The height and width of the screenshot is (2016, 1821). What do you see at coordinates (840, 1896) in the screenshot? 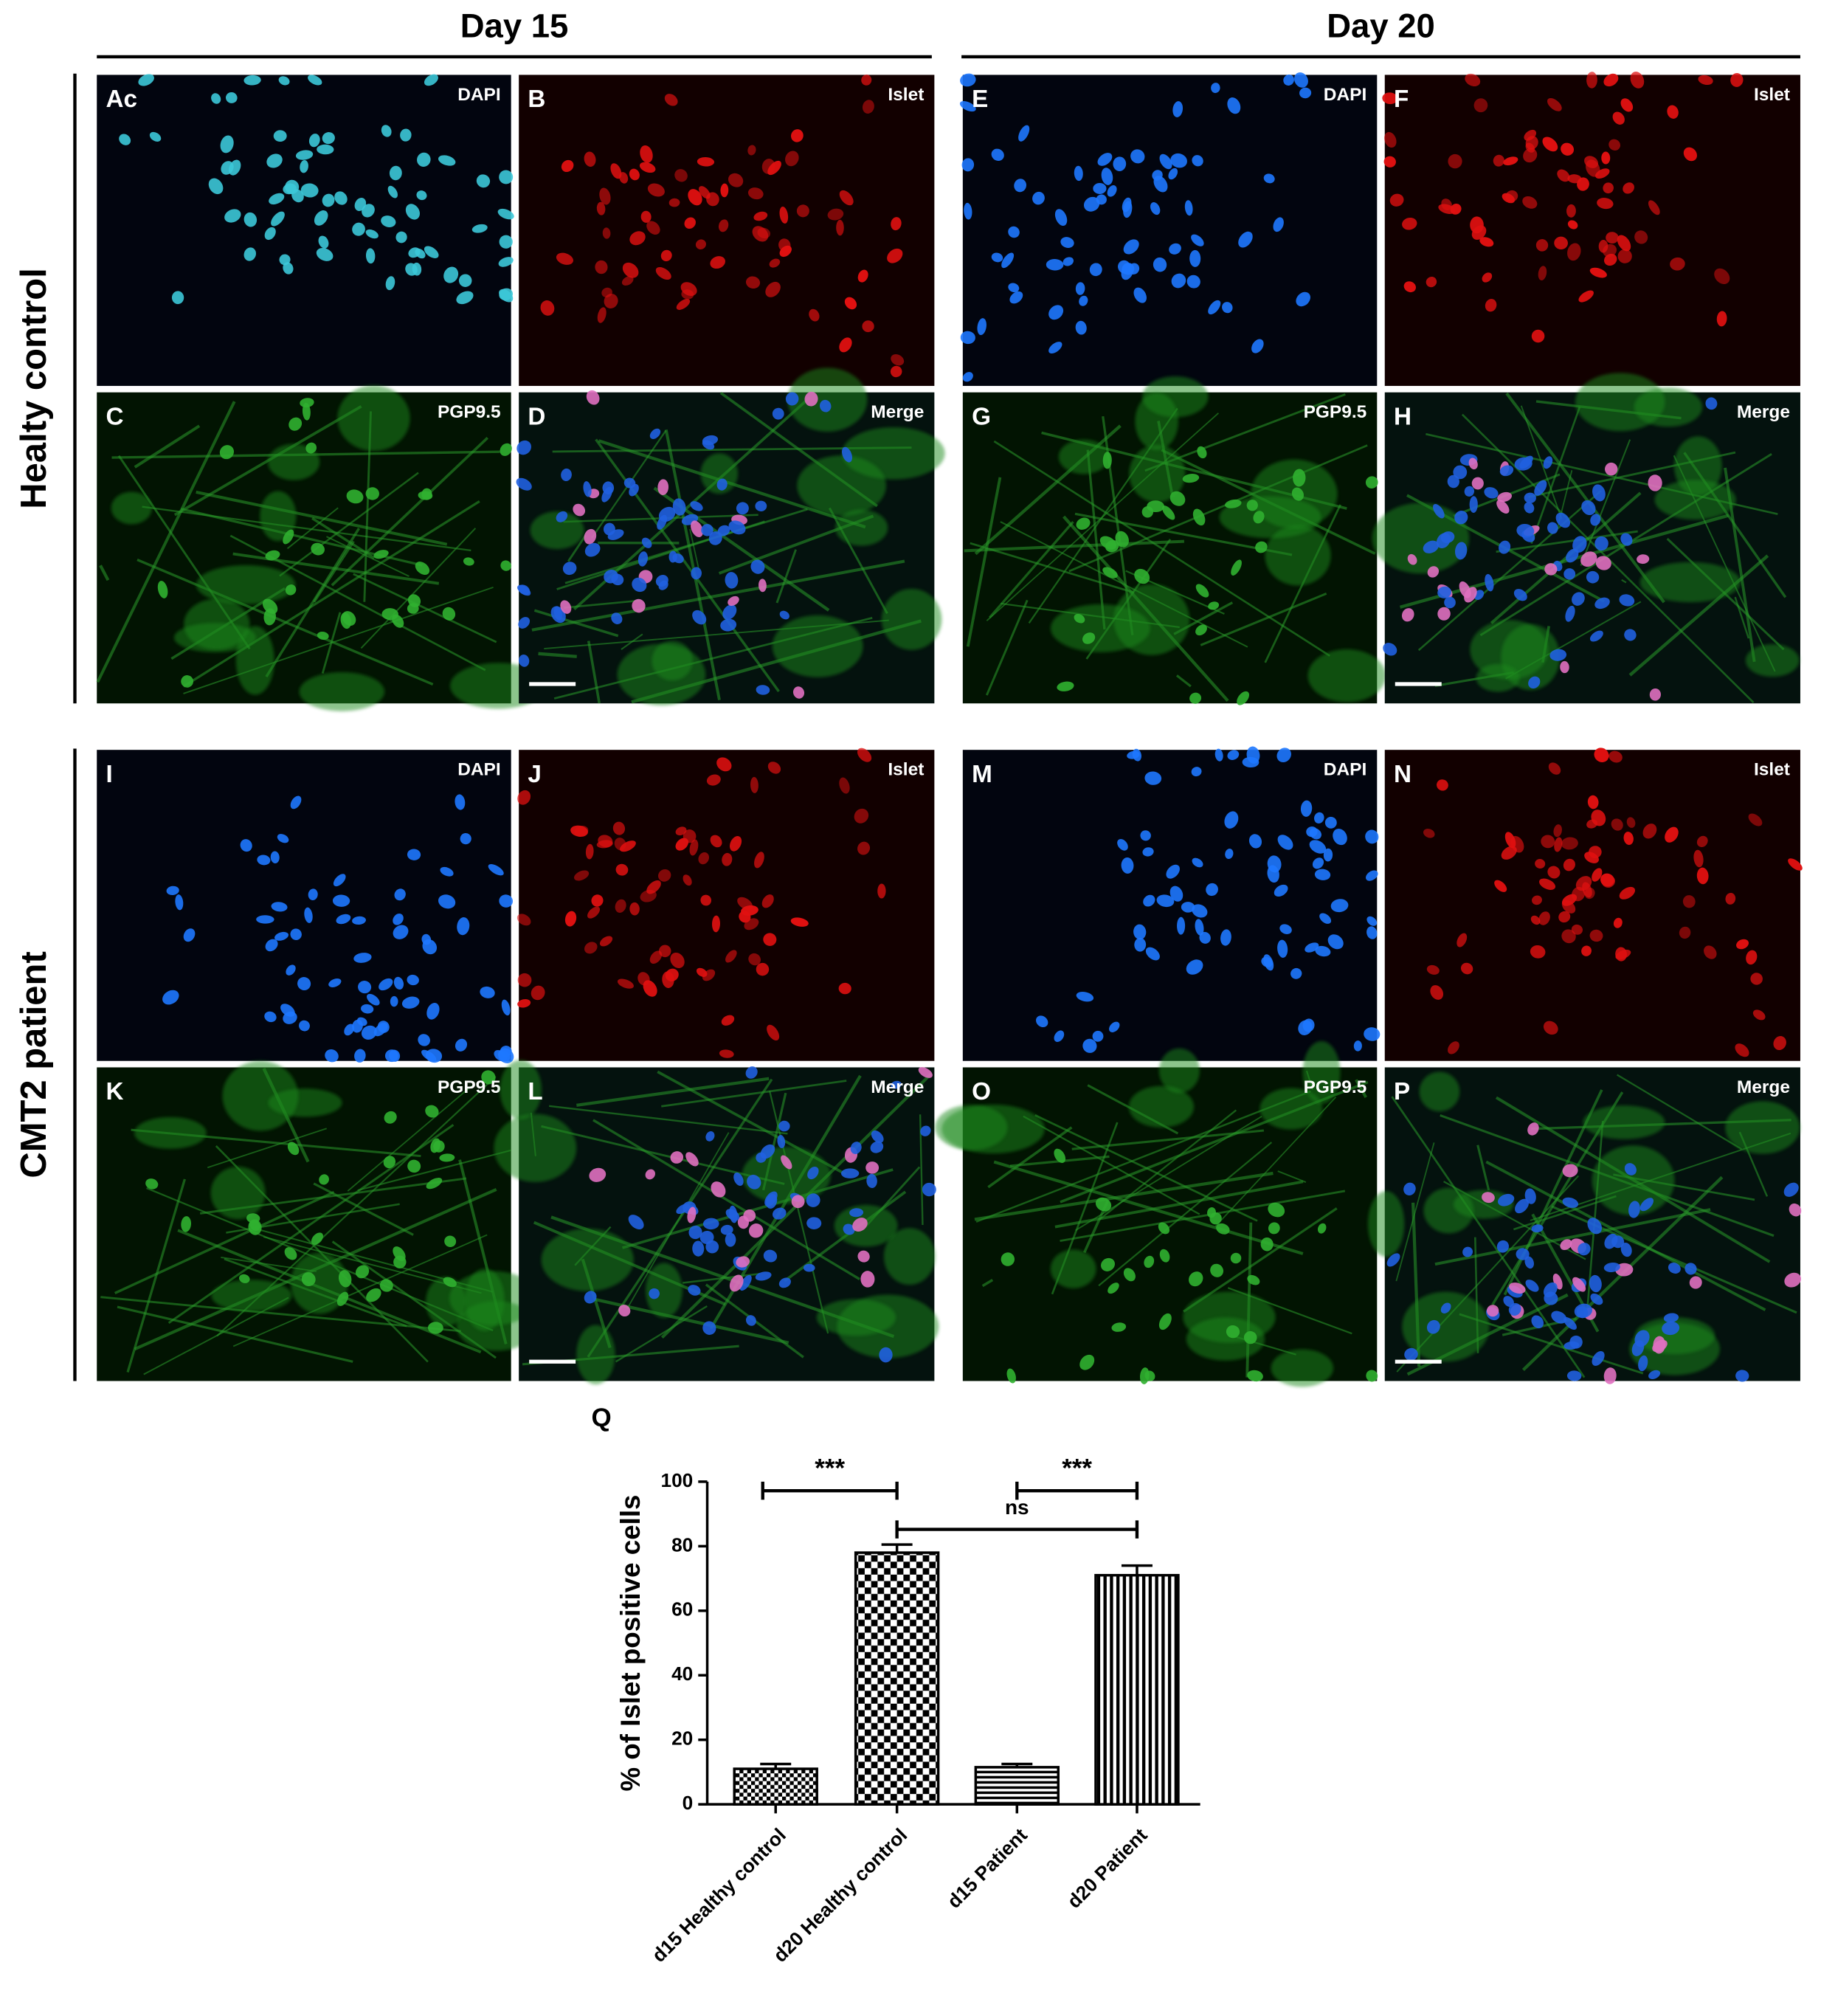
I see `x-tick-label: d20 Healthy control` at bounding box center [840, 1896].